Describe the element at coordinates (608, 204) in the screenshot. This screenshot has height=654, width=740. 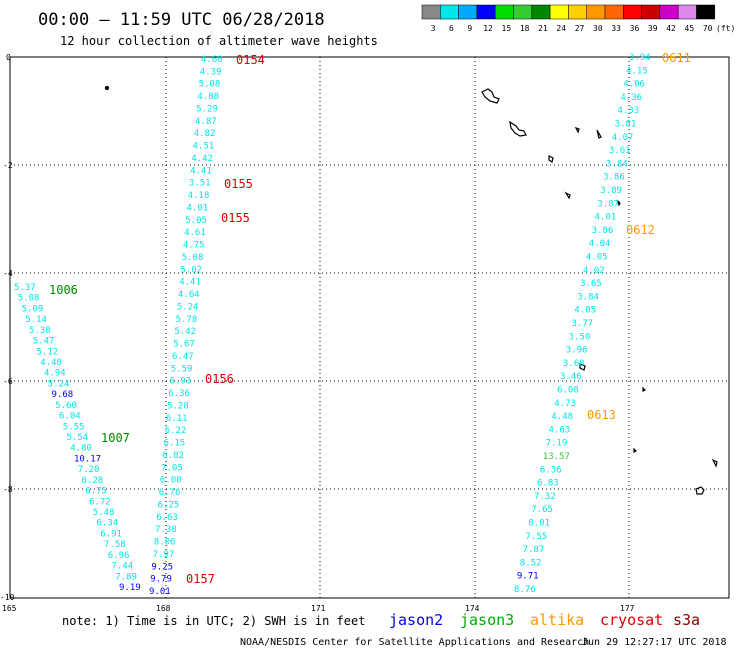
I see `wave-height-value: 3.87` at that location.